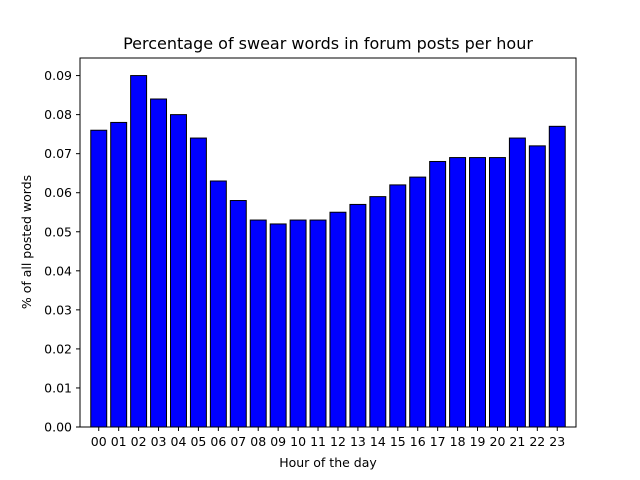  What do you see at coordinates (438, 441) in the screenshot?
I see `x-tick-label: 17` at bounding box center [438, 441].